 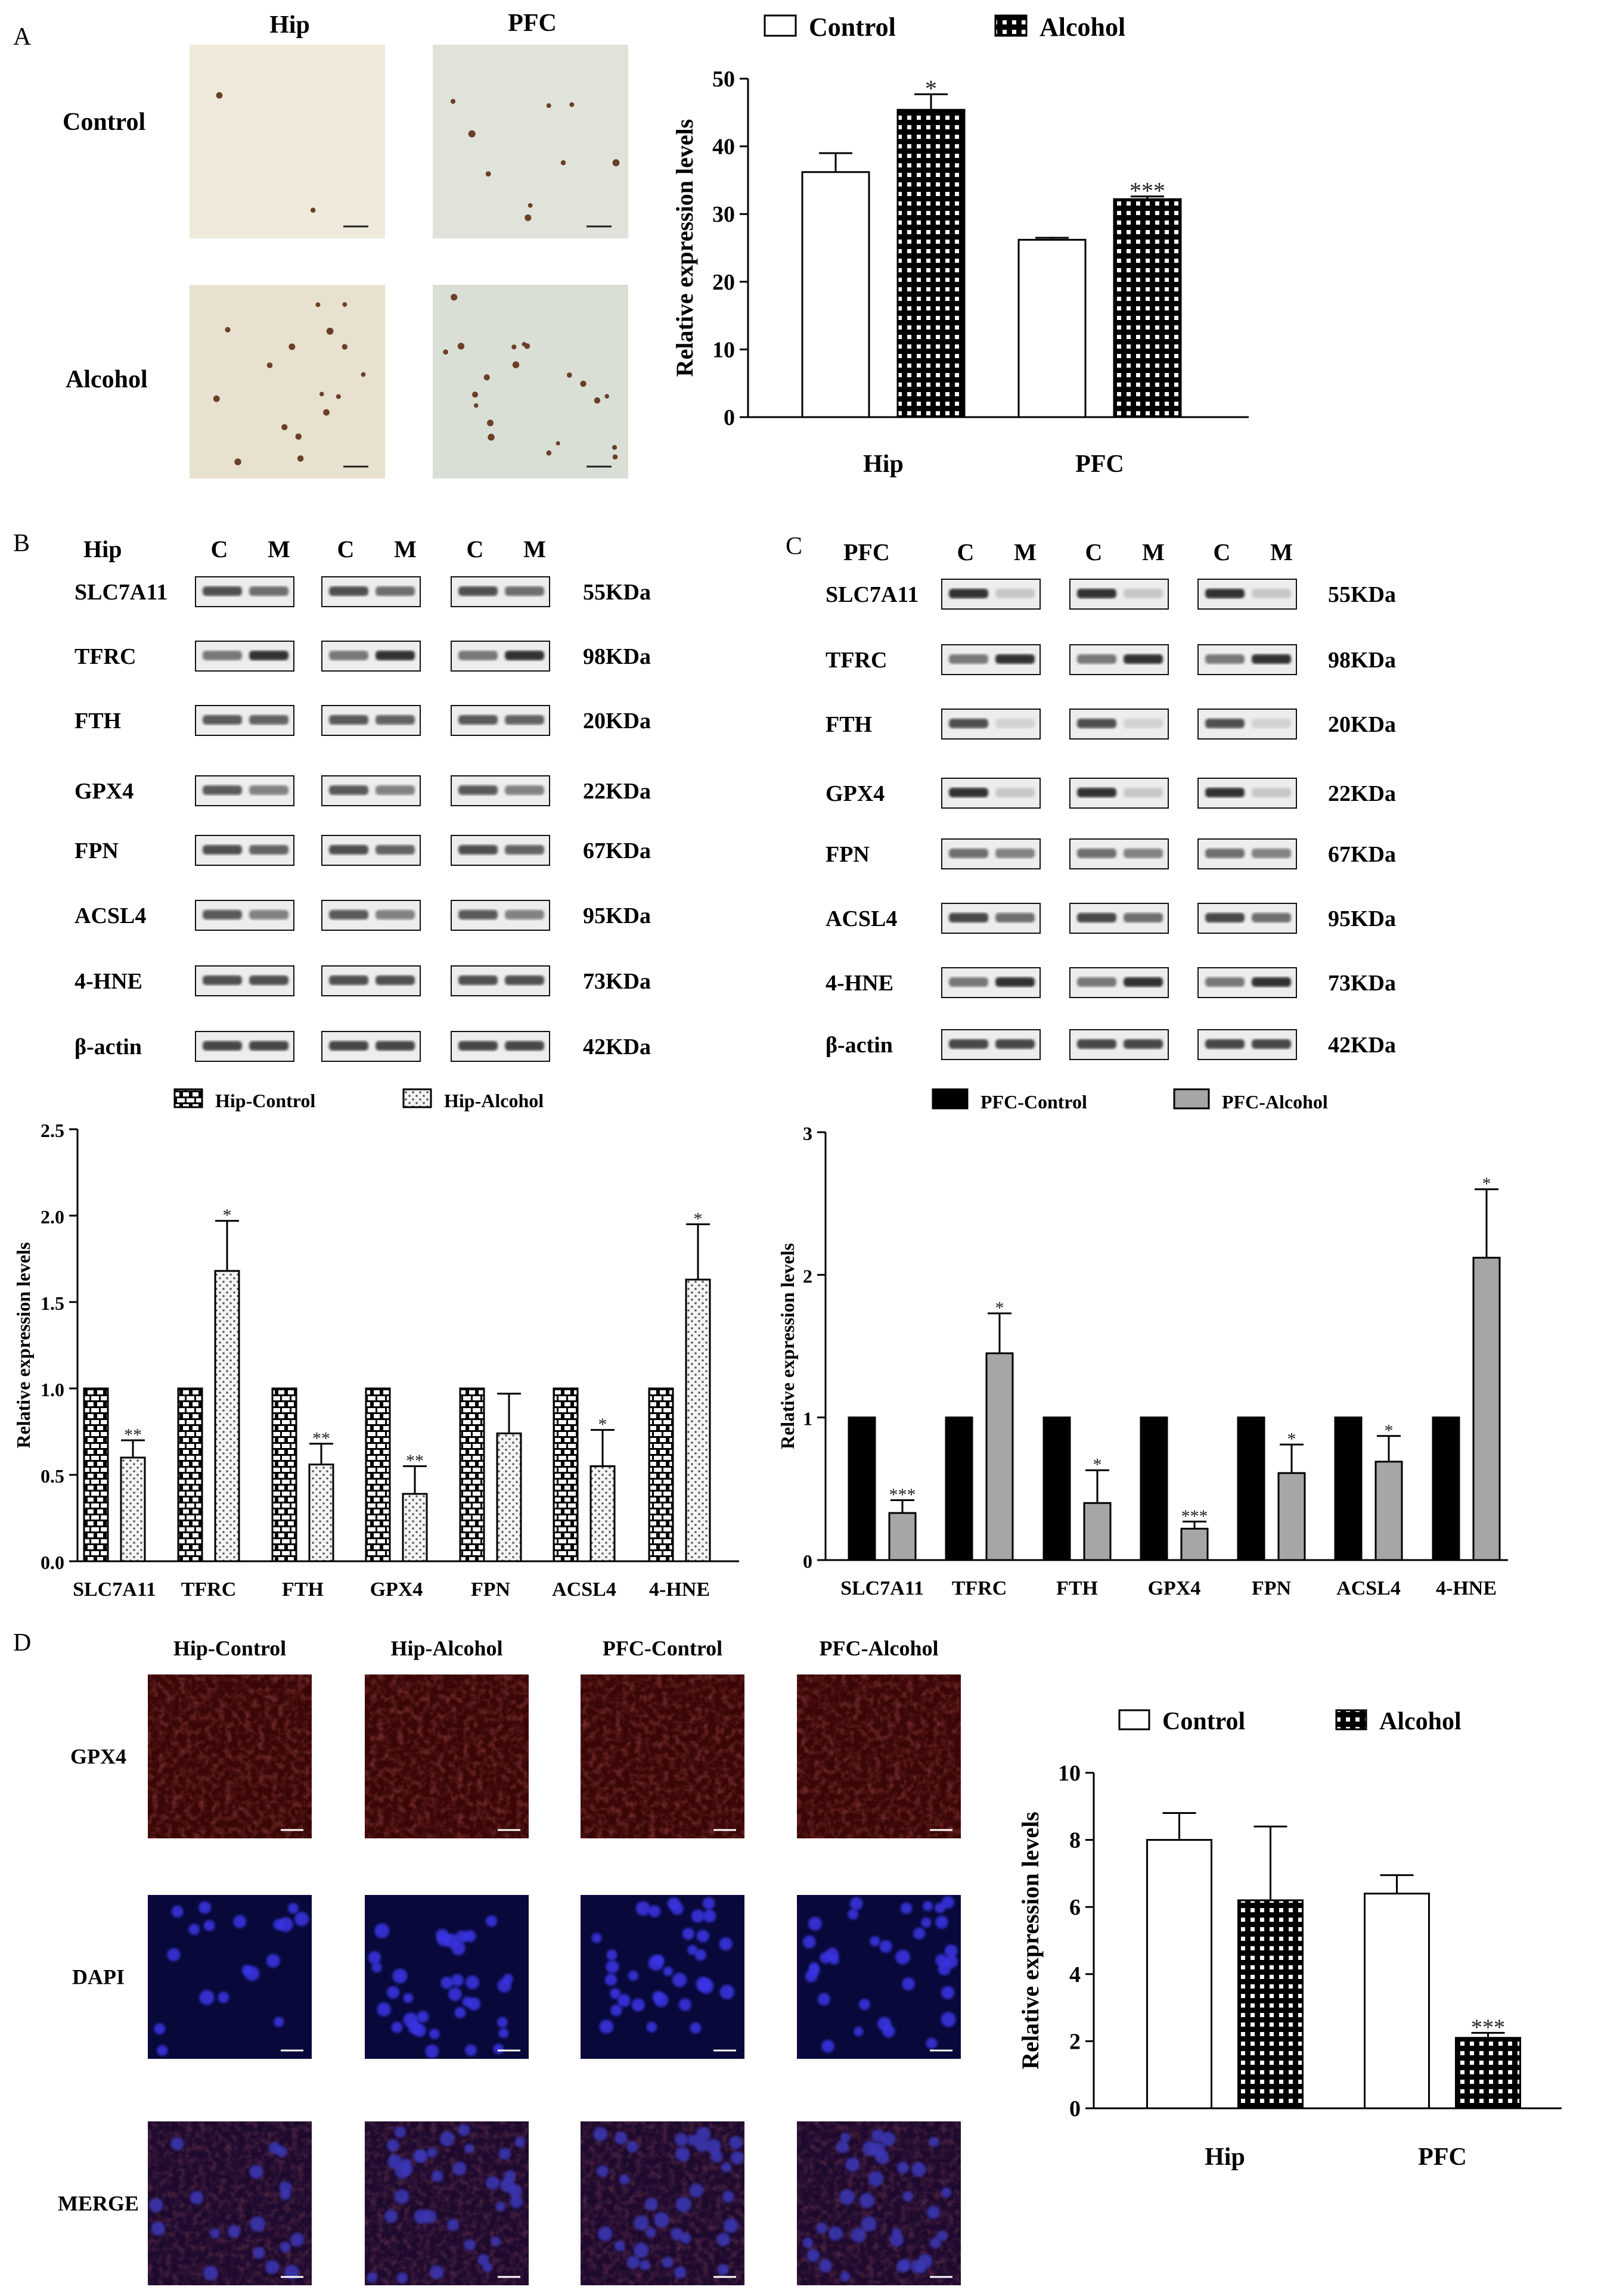 What do you see at coordinates (1082, 27) in the screenshot?
I see `legend-label: Alcohol` at bounding box center [1082, 27].